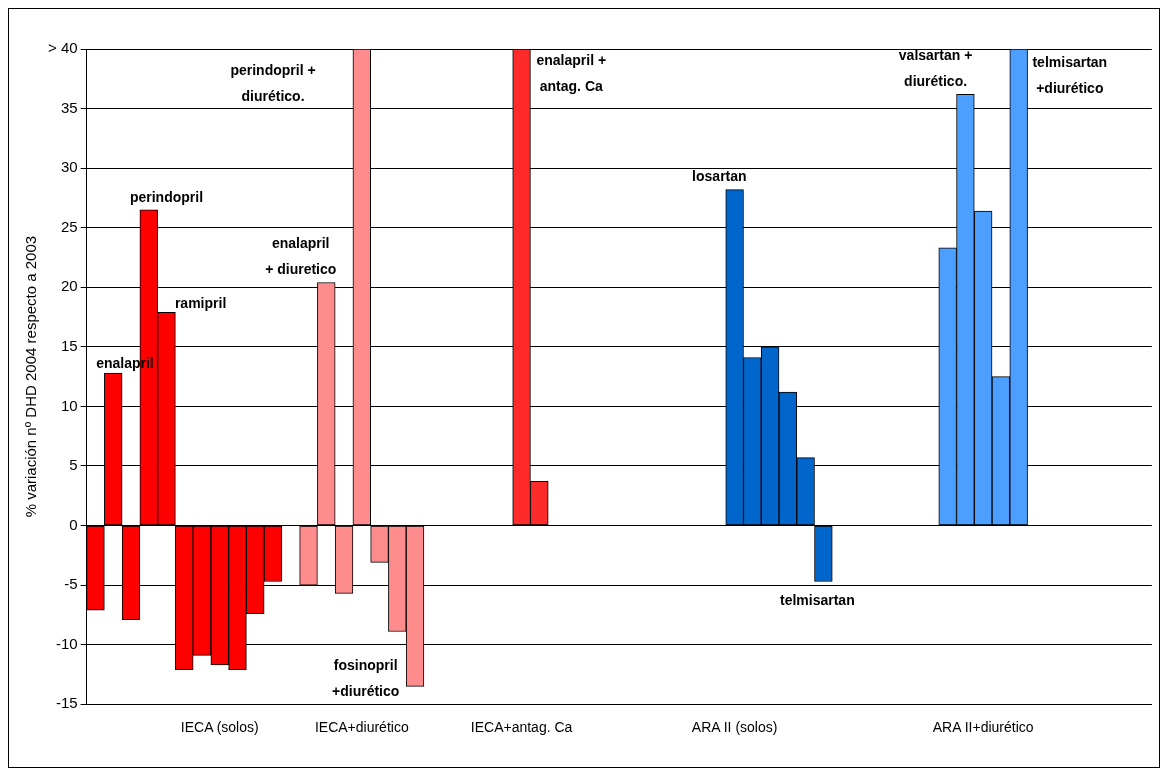  I want to click on y-axis-title: % variación nº DHD 2004 respecto a 2003, so click(31, 376).